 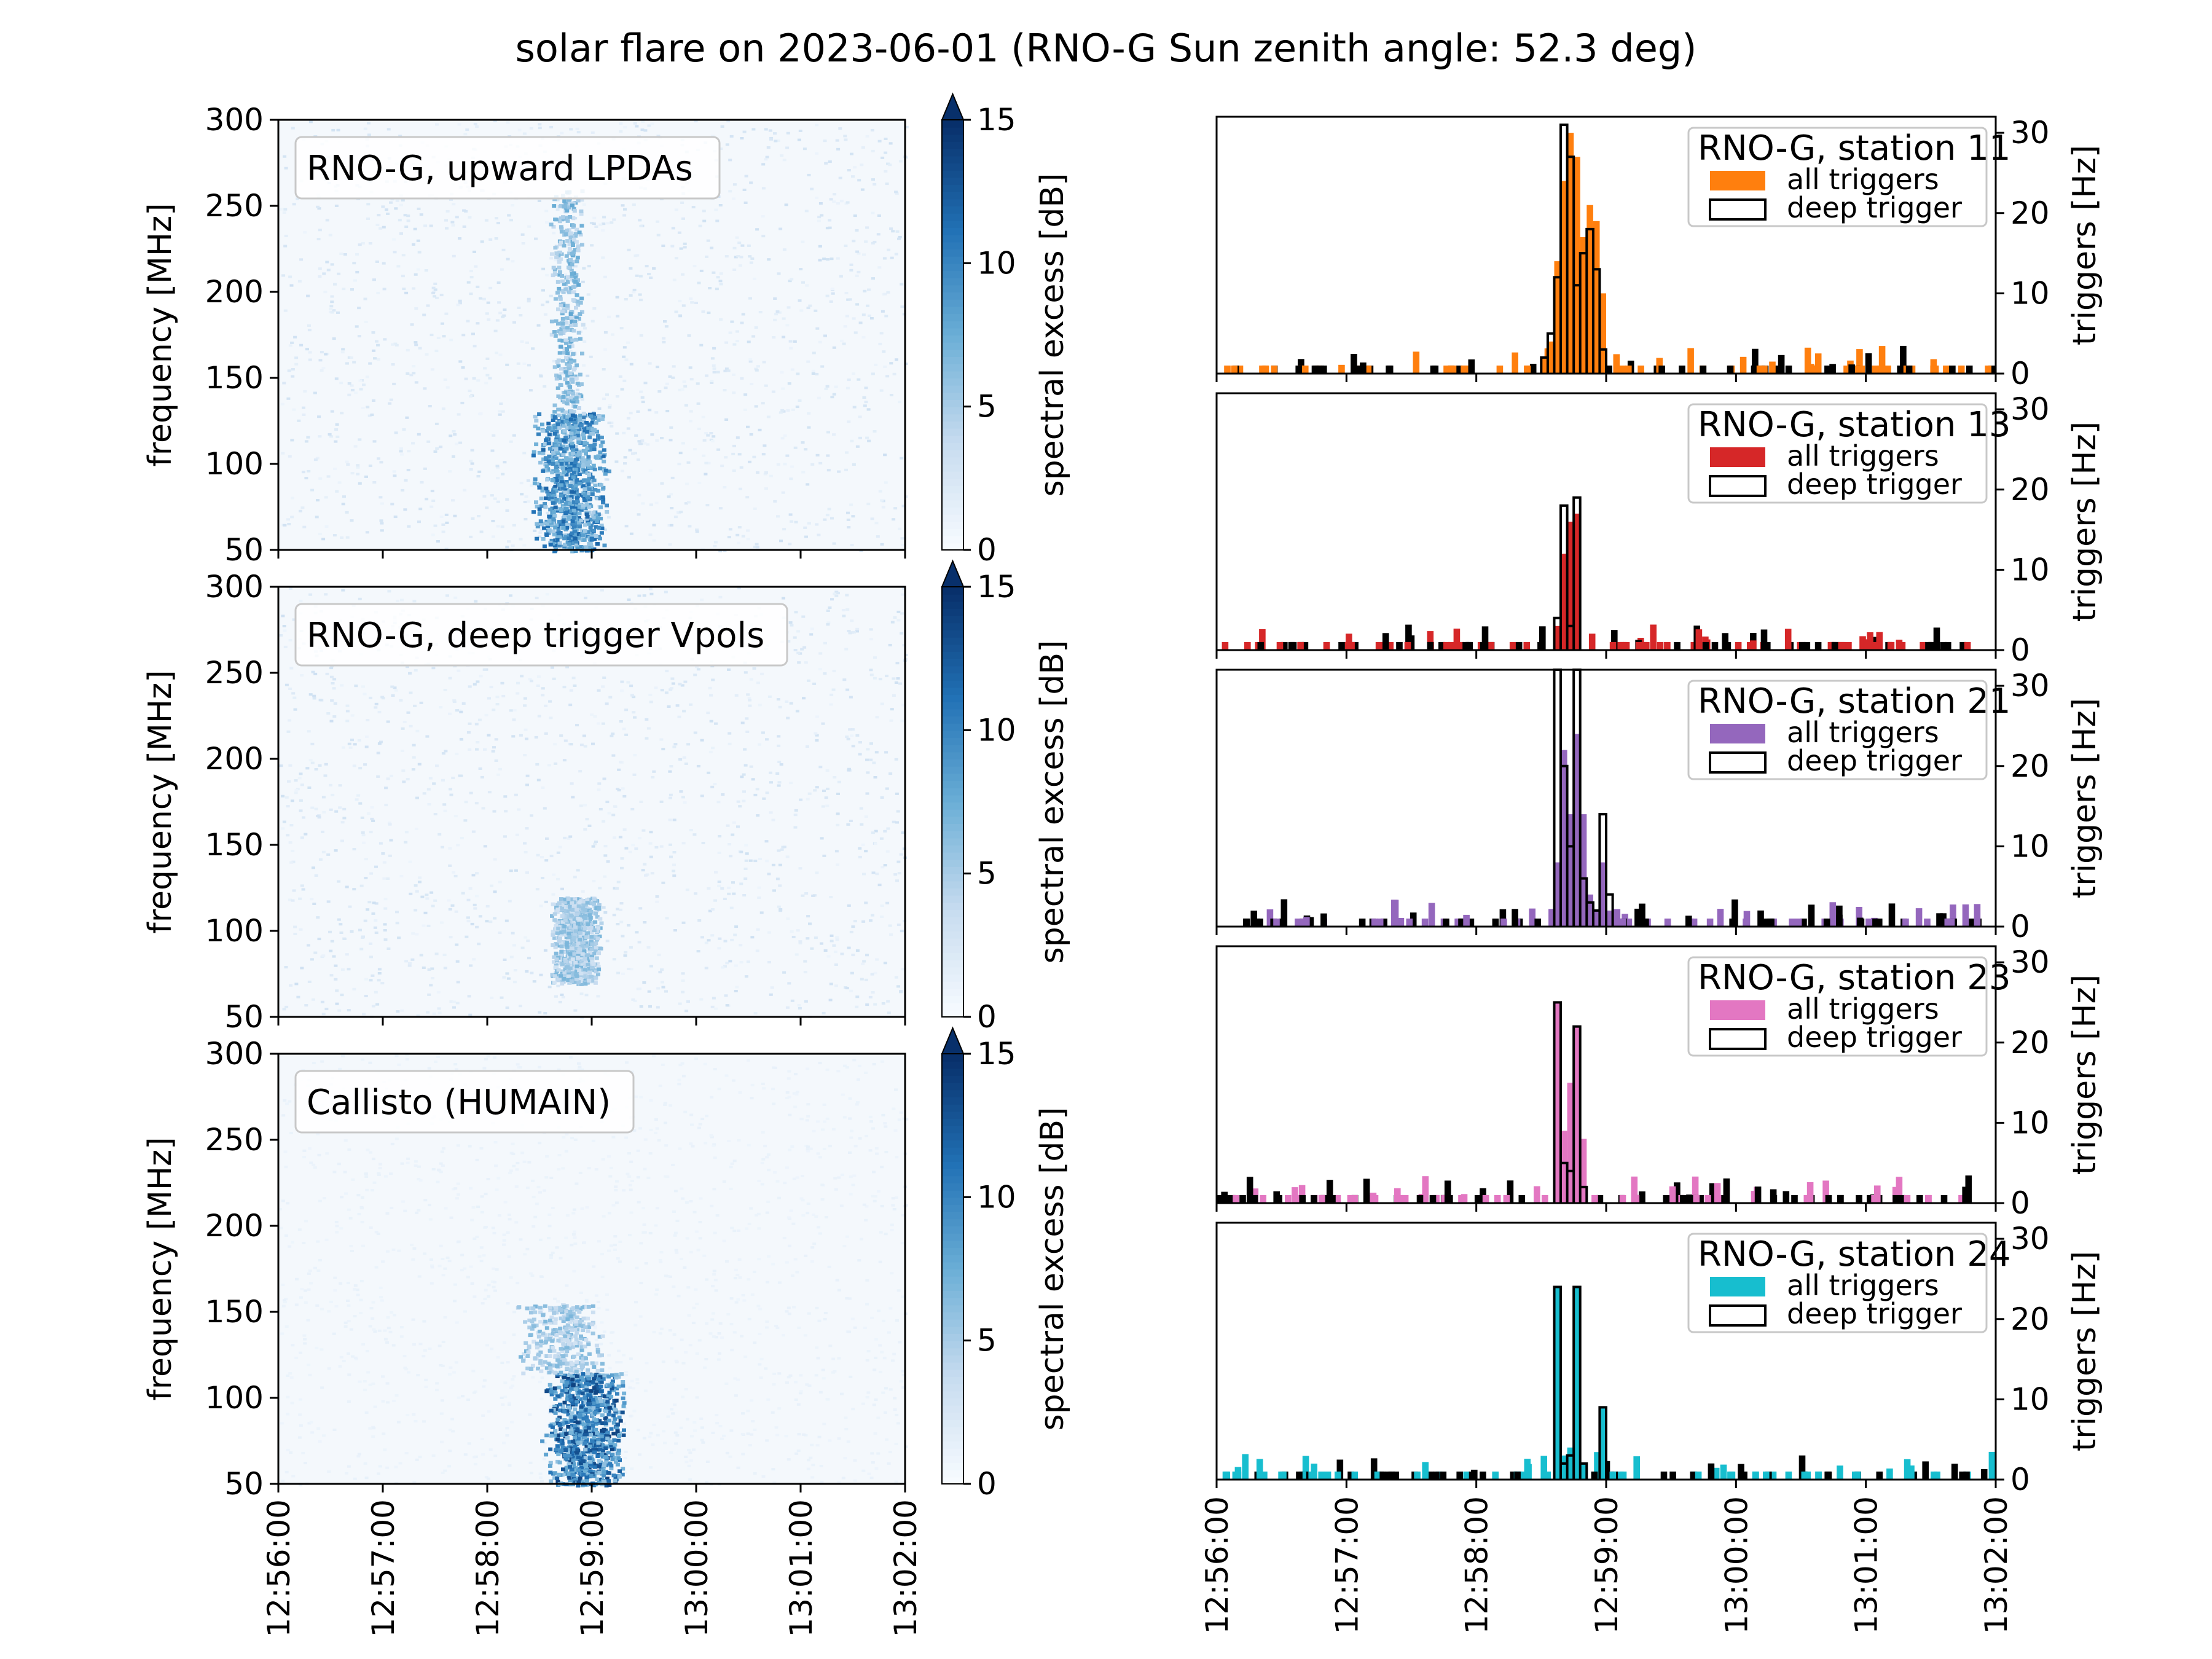 I want to click on y-axis-label: frequency [MHz], so click(x=160, y=334).